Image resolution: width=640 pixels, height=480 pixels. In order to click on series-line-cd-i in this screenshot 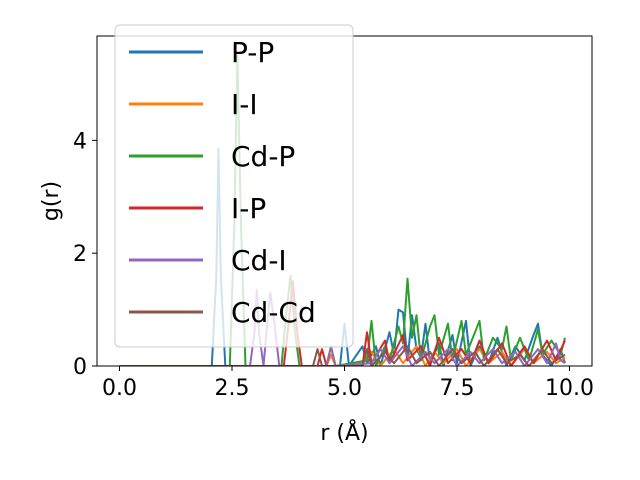, I will do `click(342, 327)`.